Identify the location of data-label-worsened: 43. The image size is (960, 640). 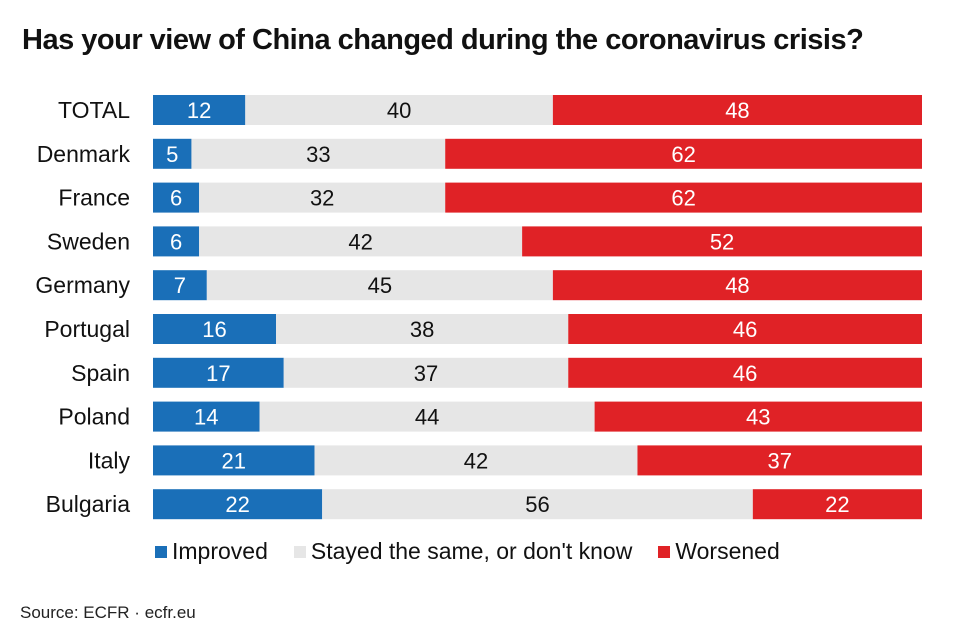
(758, 417).